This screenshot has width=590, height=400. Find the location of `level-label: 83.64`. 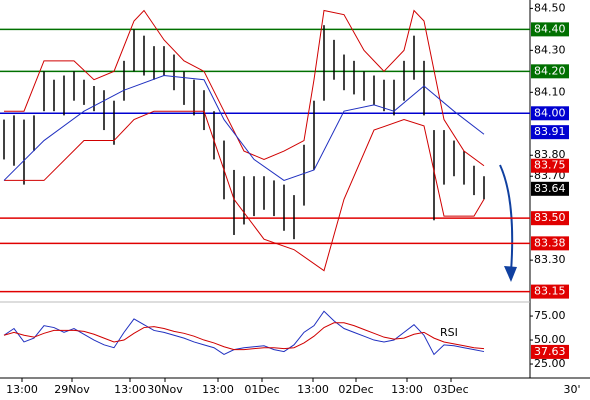

level-label: 83.64 is located at coordinates (550, 188).